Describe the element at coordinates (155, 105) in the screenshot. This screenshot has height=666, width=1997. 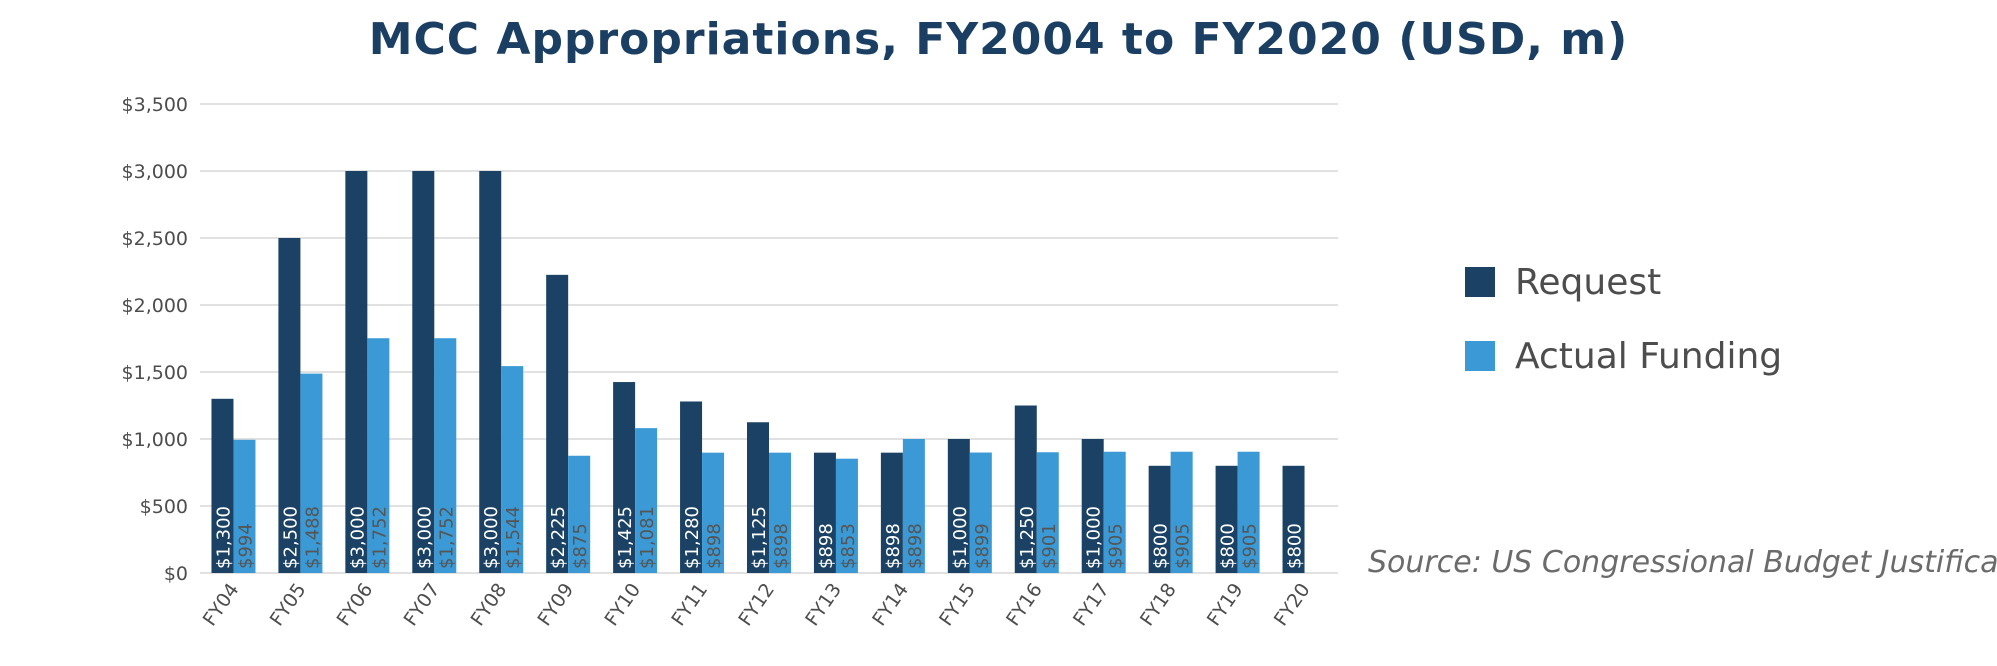
I see `y-tick-label: $3,500` at that location.